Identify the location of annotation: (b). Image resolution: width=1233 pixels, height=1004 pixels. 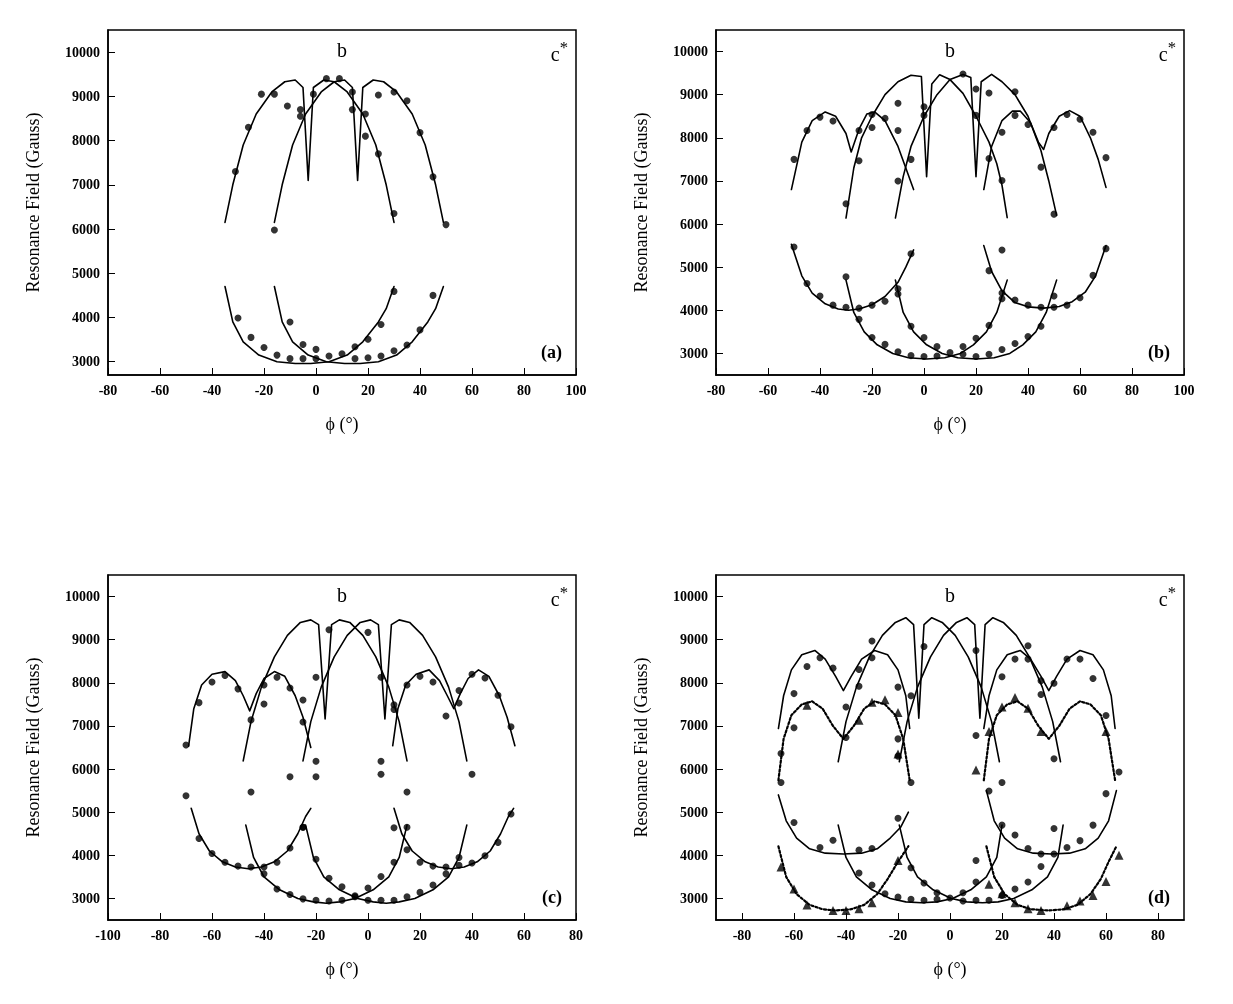
(1159, 352).